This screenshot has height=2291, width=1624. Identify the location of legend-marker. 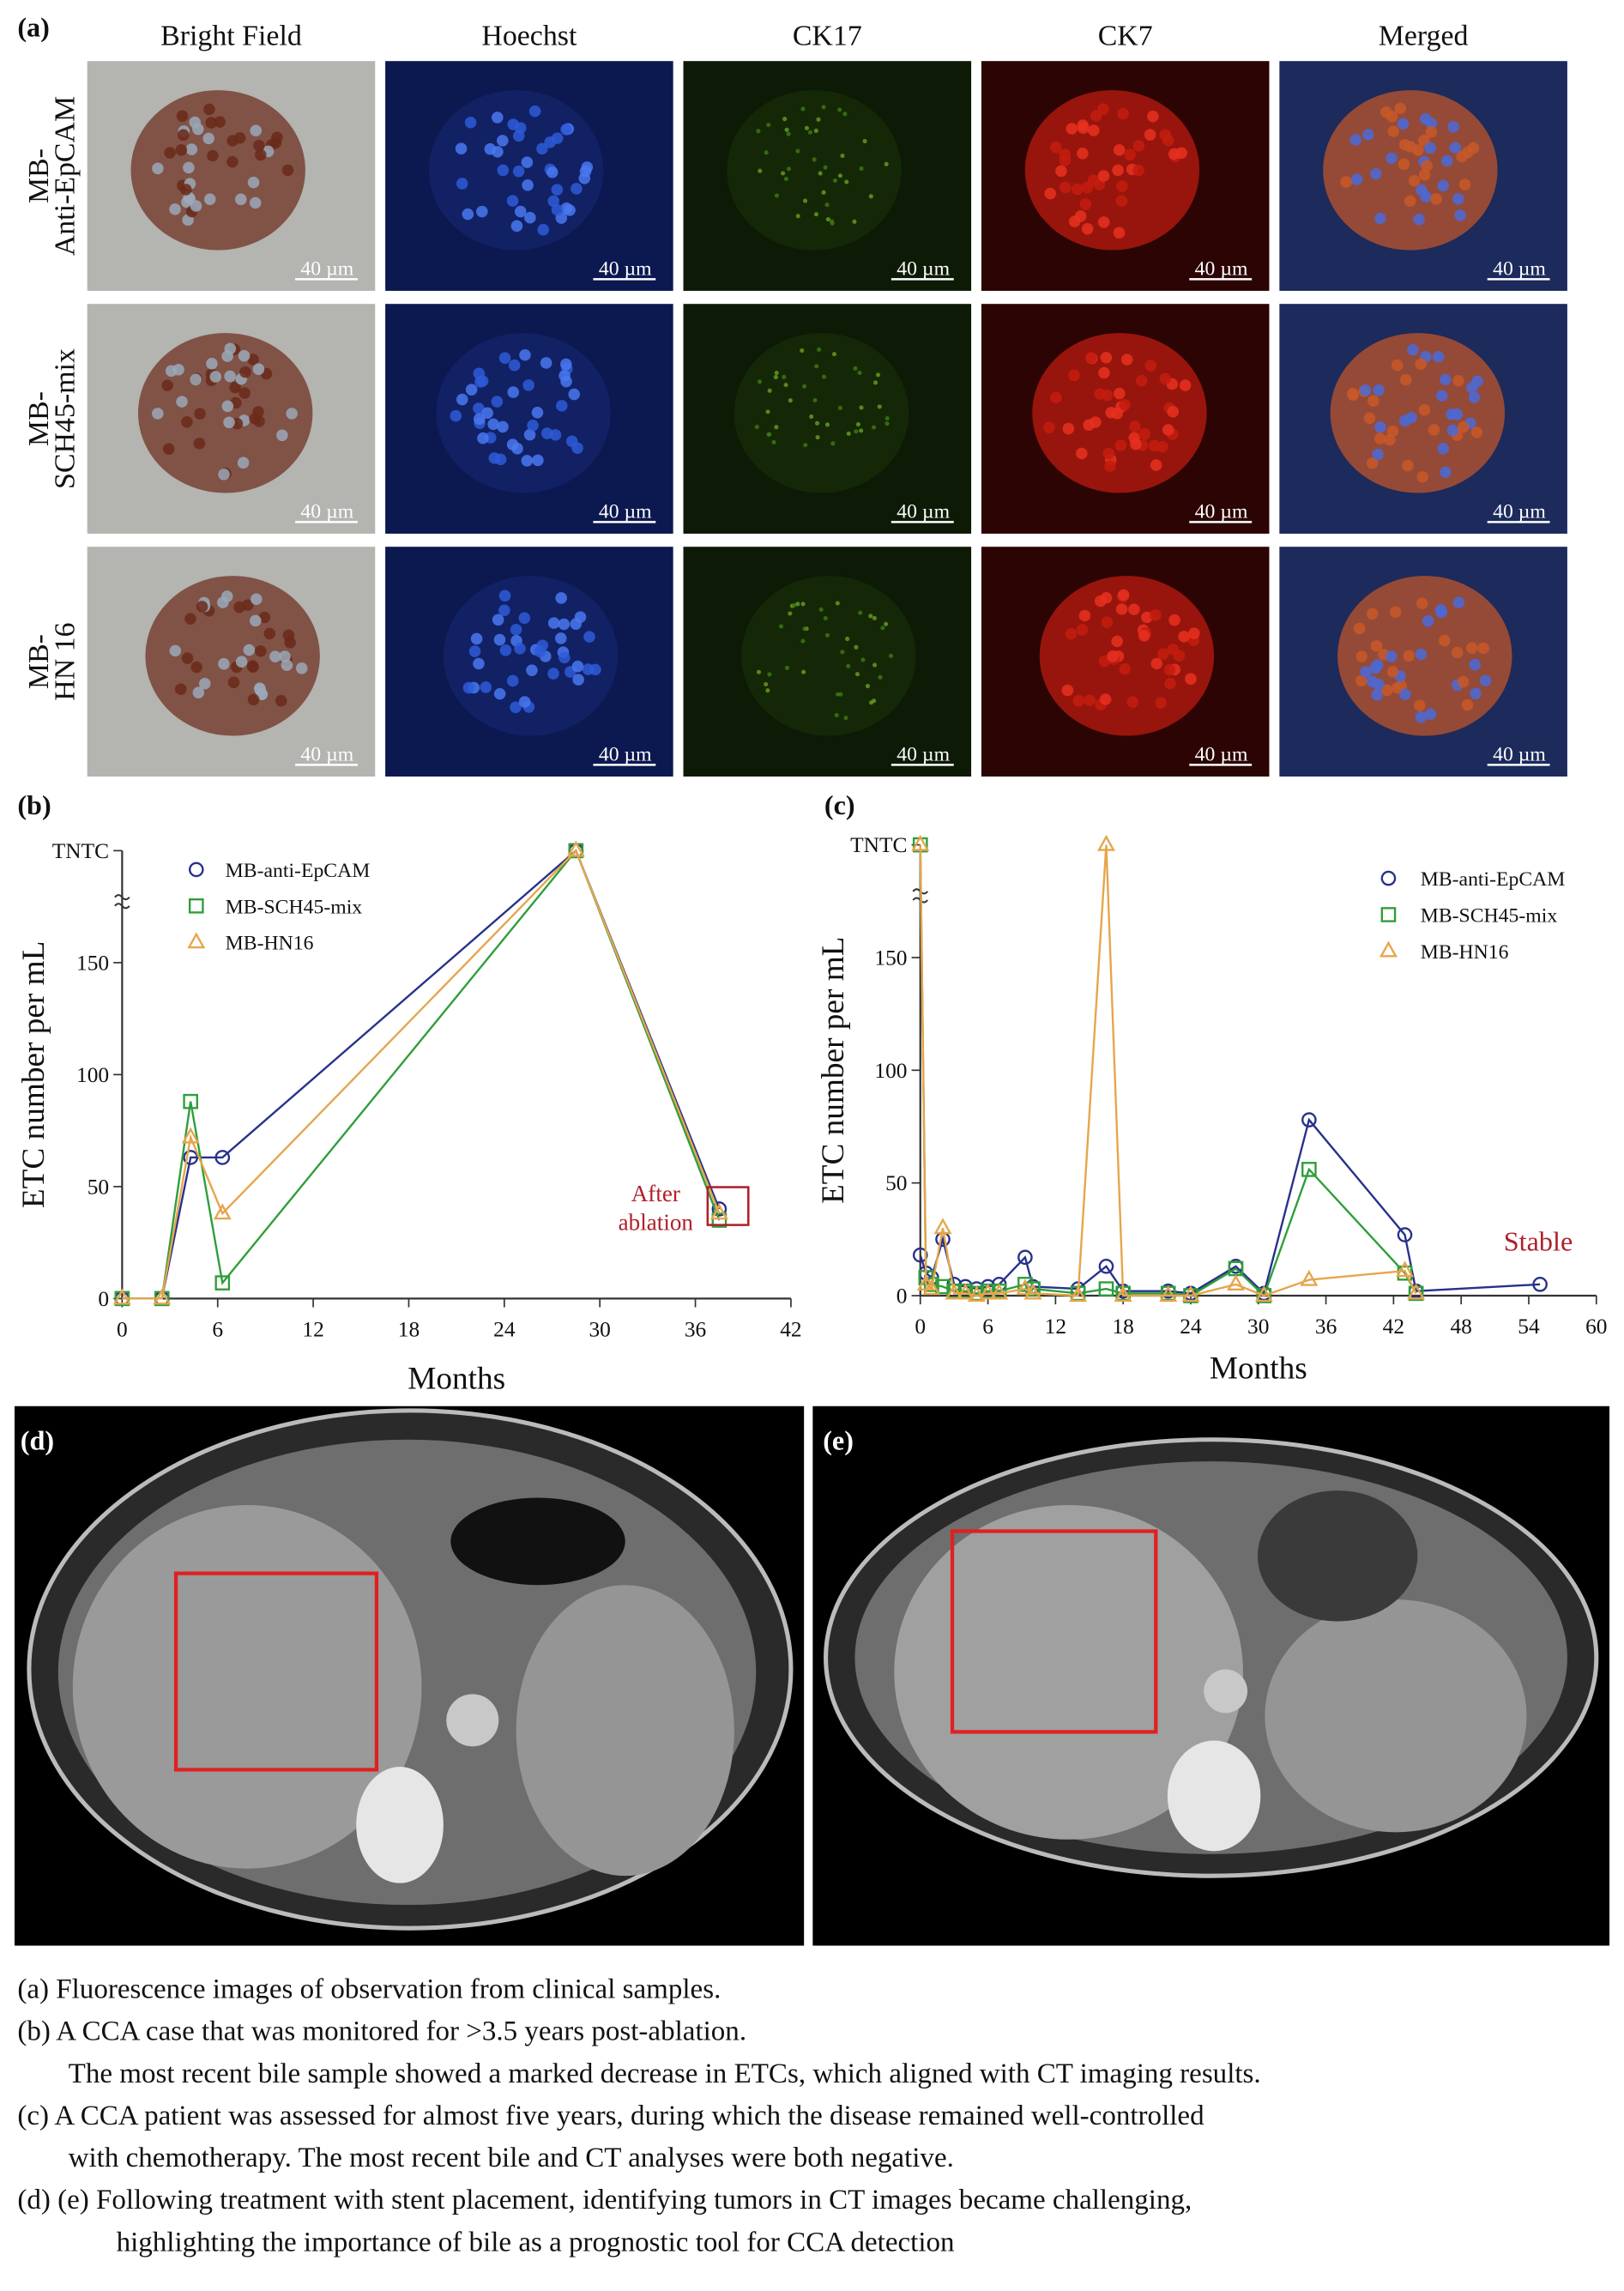
(1388, 914).